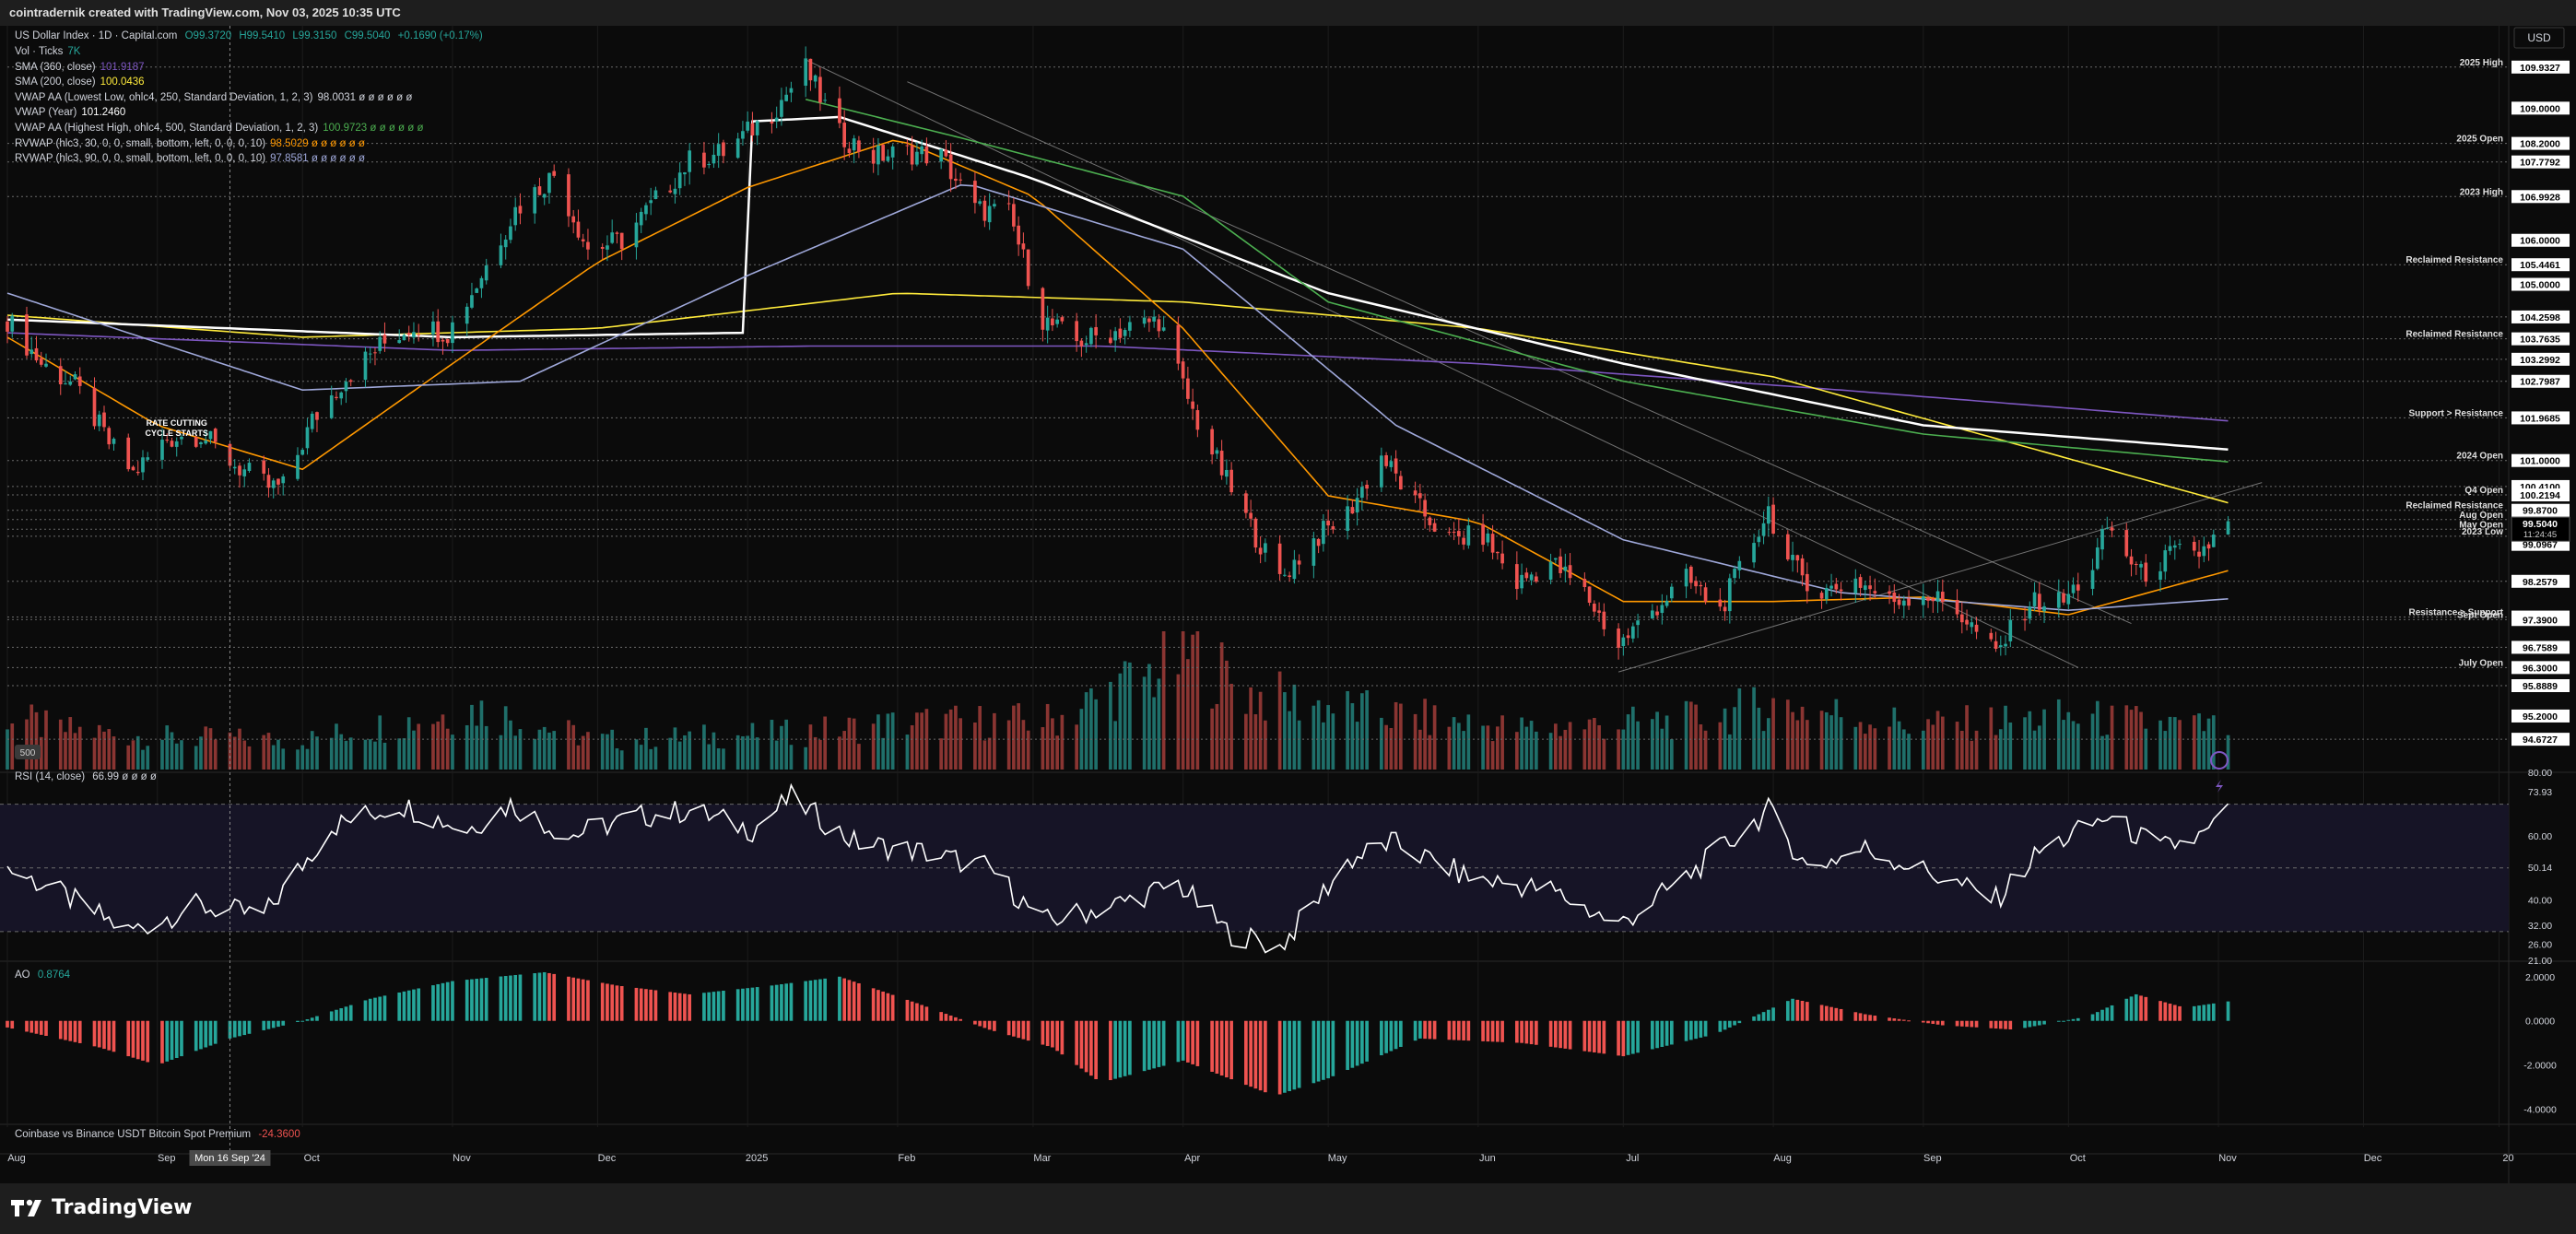 The height and width of the screenshot is (1234, 2576). I want to click on tradingview-logo: TradingView, so click(101, 1207).